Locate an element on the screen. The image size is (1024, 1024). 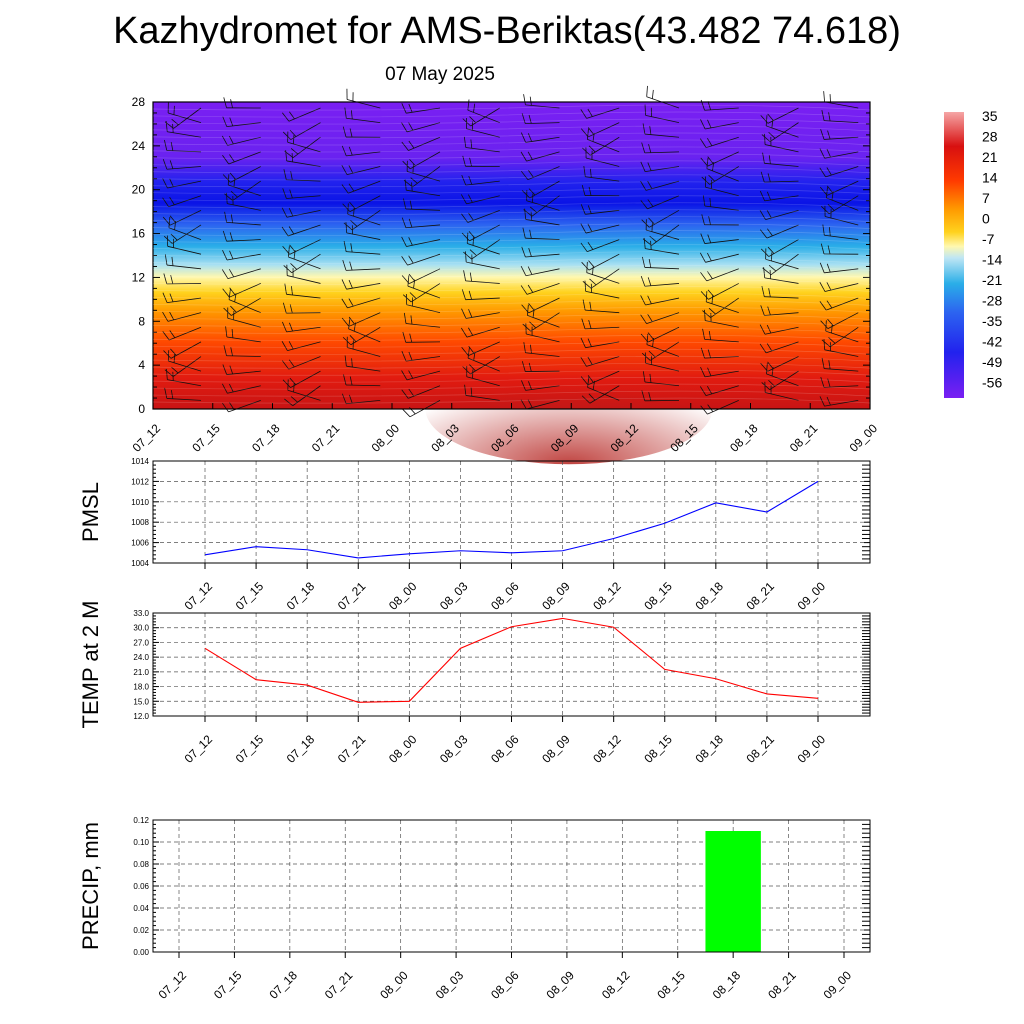
y-tick-label: 16 is located at coordinates (139, 234).